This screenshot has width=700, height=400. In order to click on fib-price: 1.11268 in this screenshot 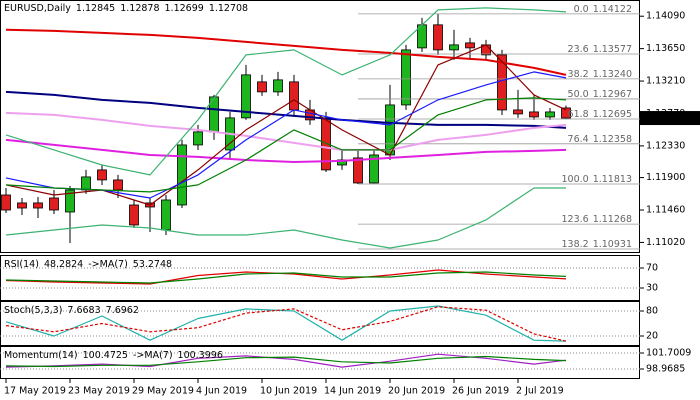, I will do `click(612, 219)`.